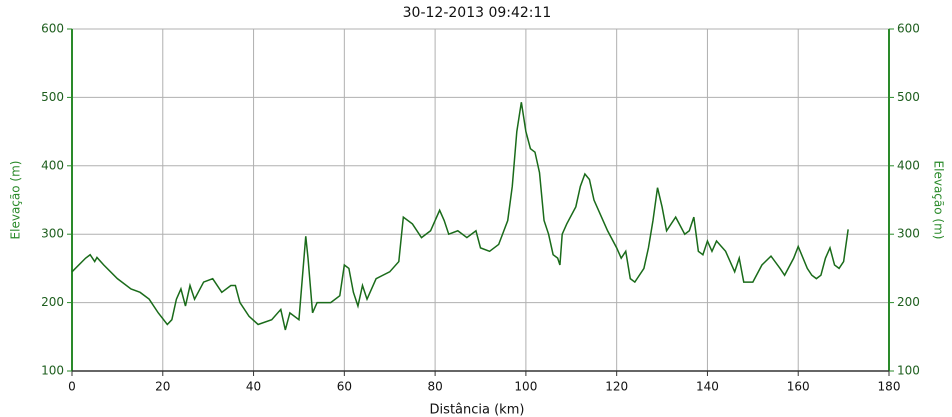 The image size is (952, 417). I want to click on x-tick-label: 160, so click(798, 387).